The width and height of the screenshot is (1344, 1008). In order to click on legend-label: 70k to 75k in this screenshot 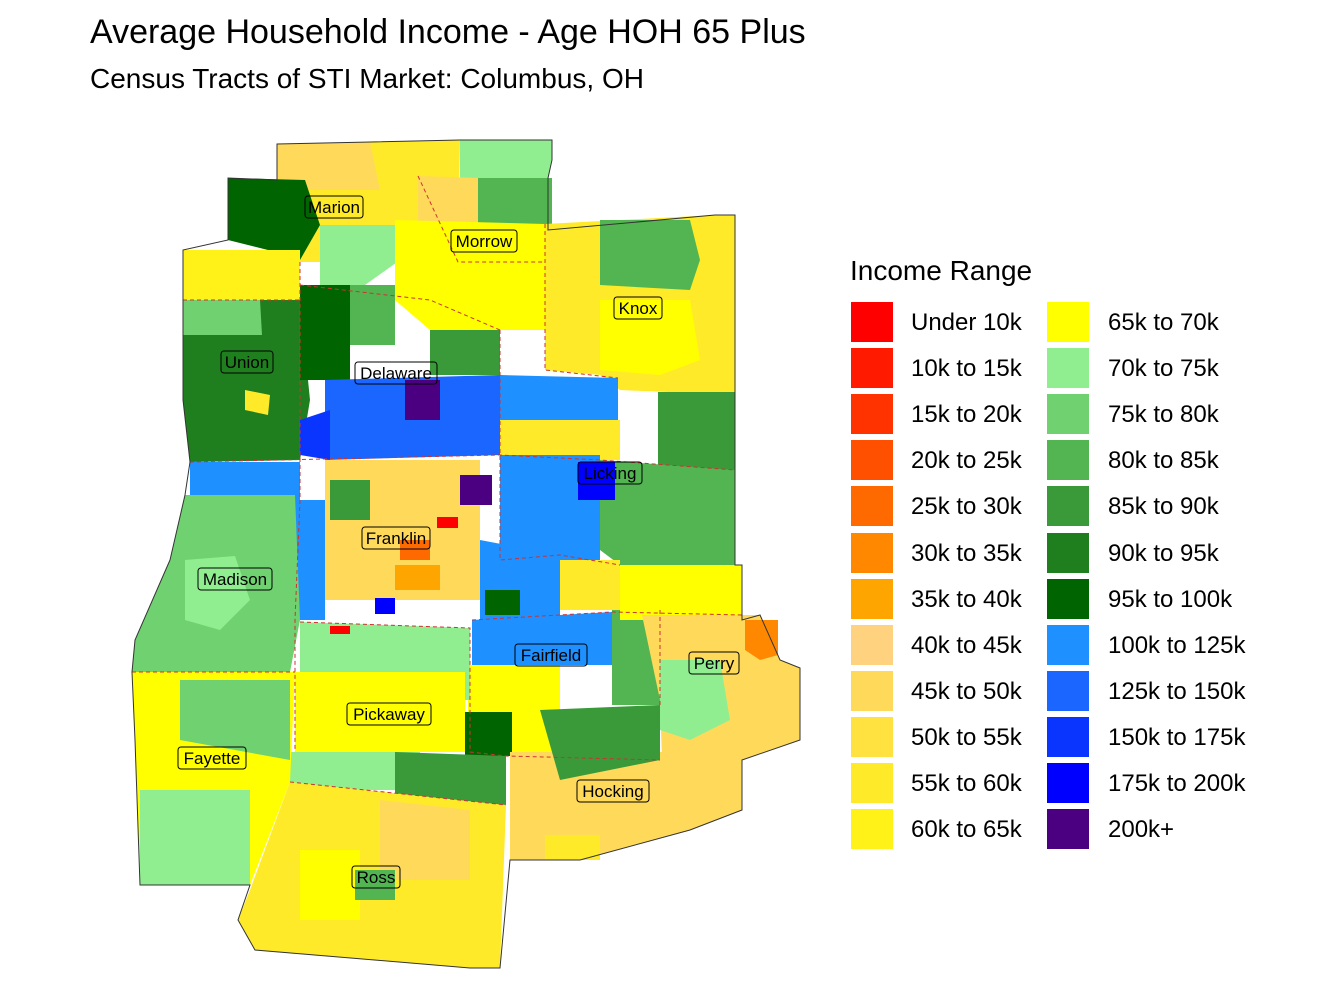, I will do `click(1163, 369)`.